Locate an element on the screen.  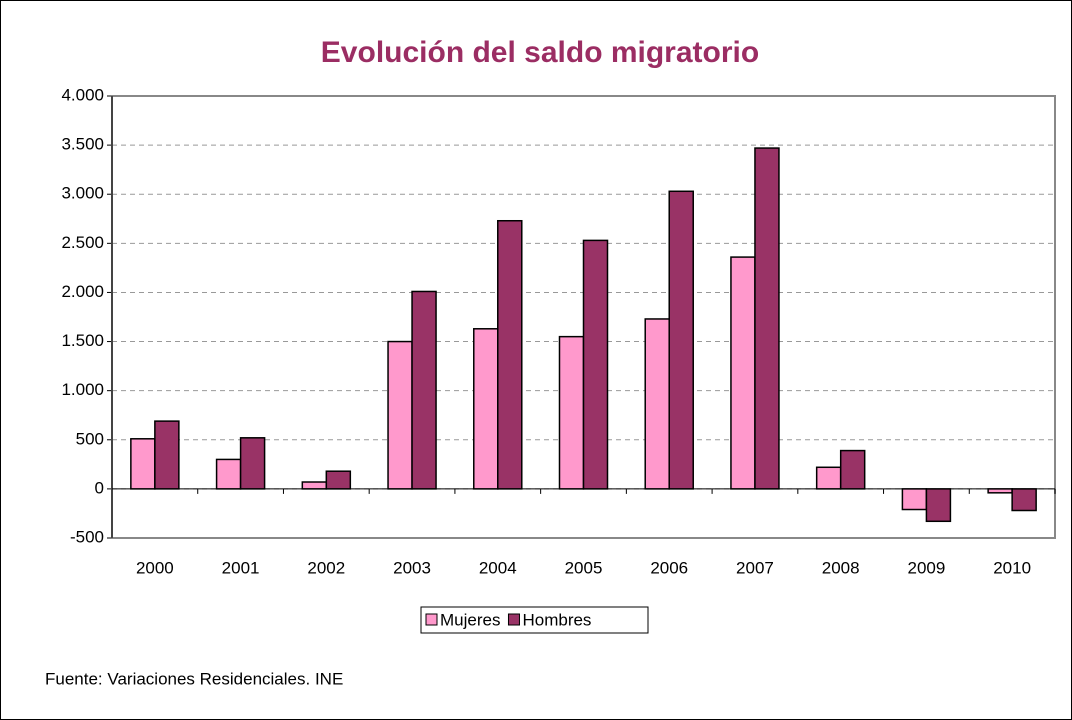
x-tick-label: 2001 is located at coordinates (241, 567).